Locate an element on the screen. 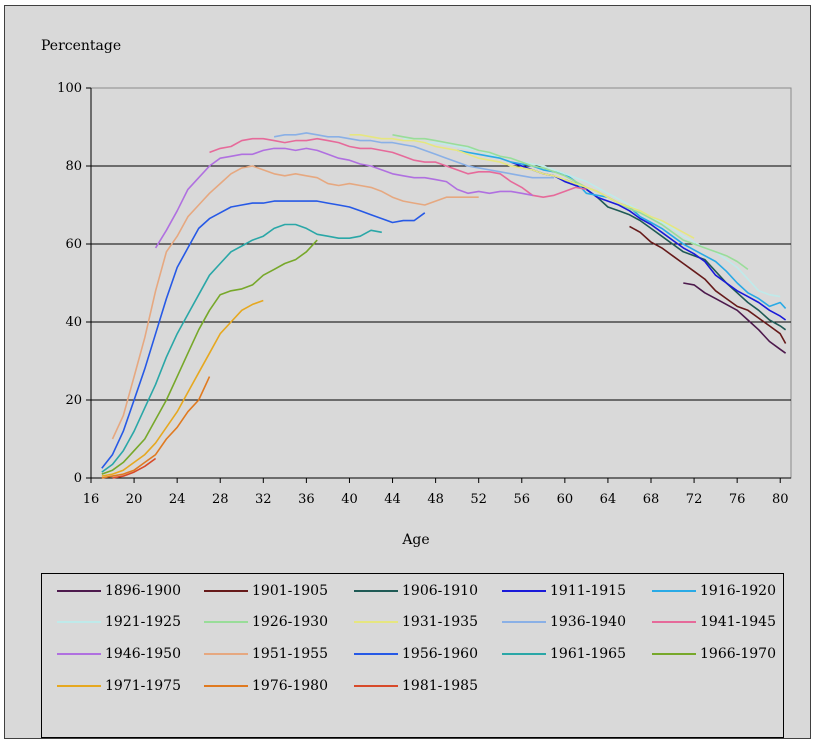 Image resolution: width=815 pixels, height=744 pixels. x-tick-label: 76 is located at coordinates (737, 499).